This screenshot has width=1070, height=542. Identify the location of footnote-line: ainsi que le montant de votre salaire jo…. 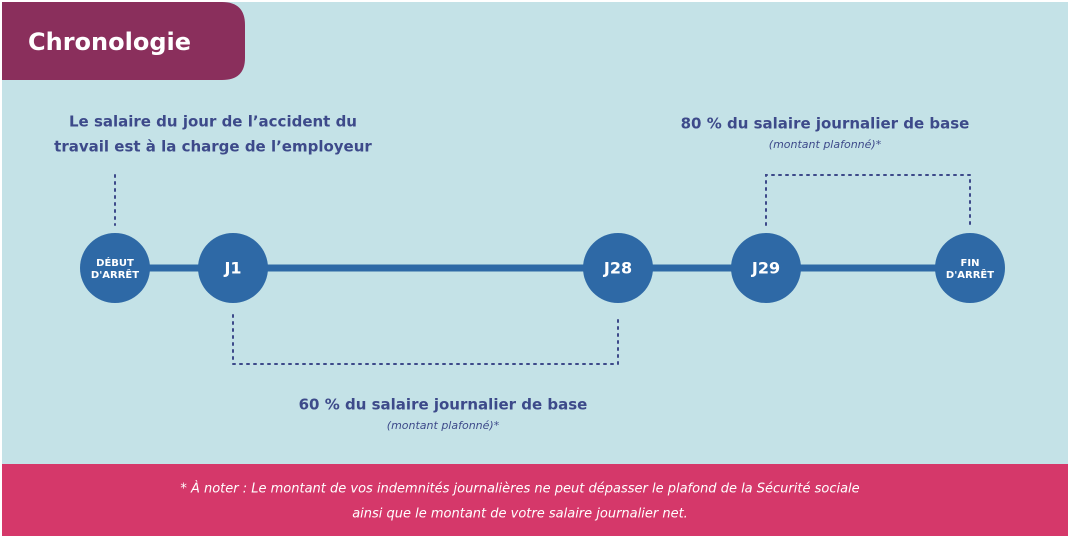
(520, 514).